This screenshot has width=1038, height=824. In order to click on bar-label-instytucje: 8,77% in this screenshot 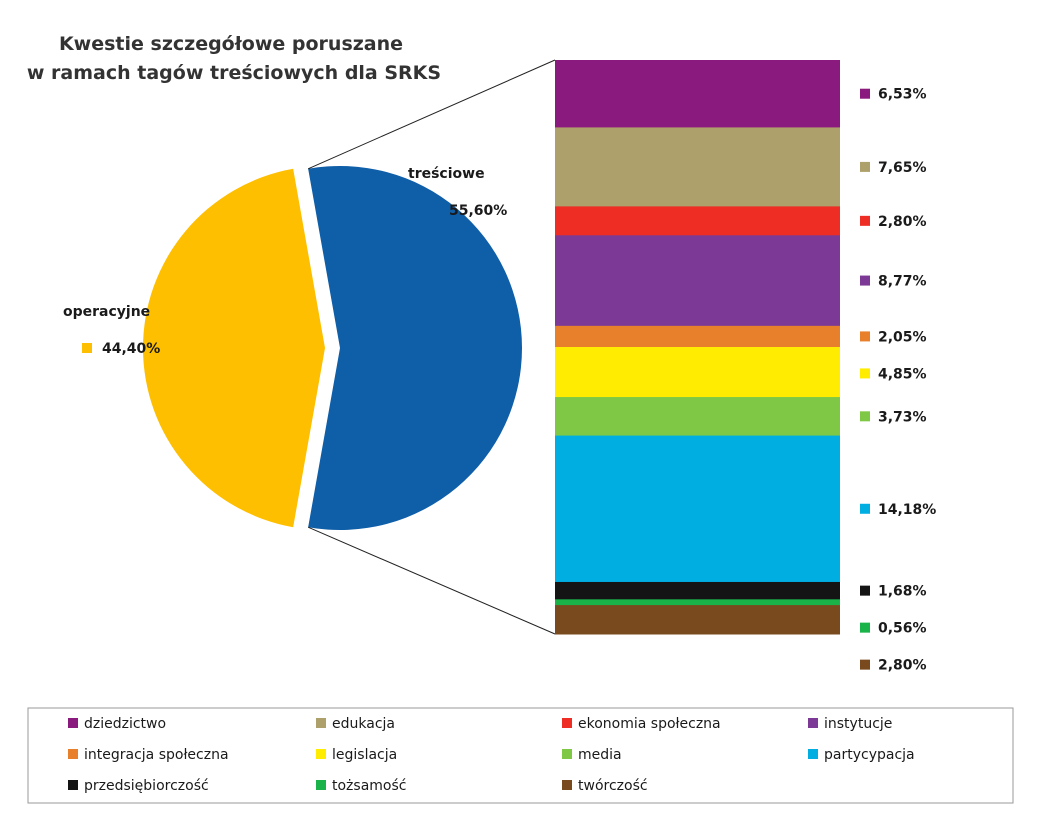, I will do `click(902, 282)`.